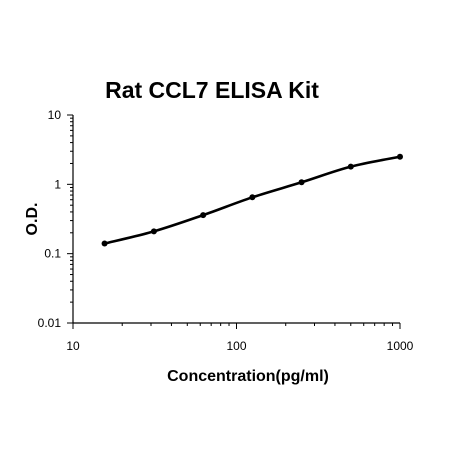  Describe the element at coordinates (248, 376) in the screenshot. I see `x-axis-label: Concentration(pg/ml)` at that location.